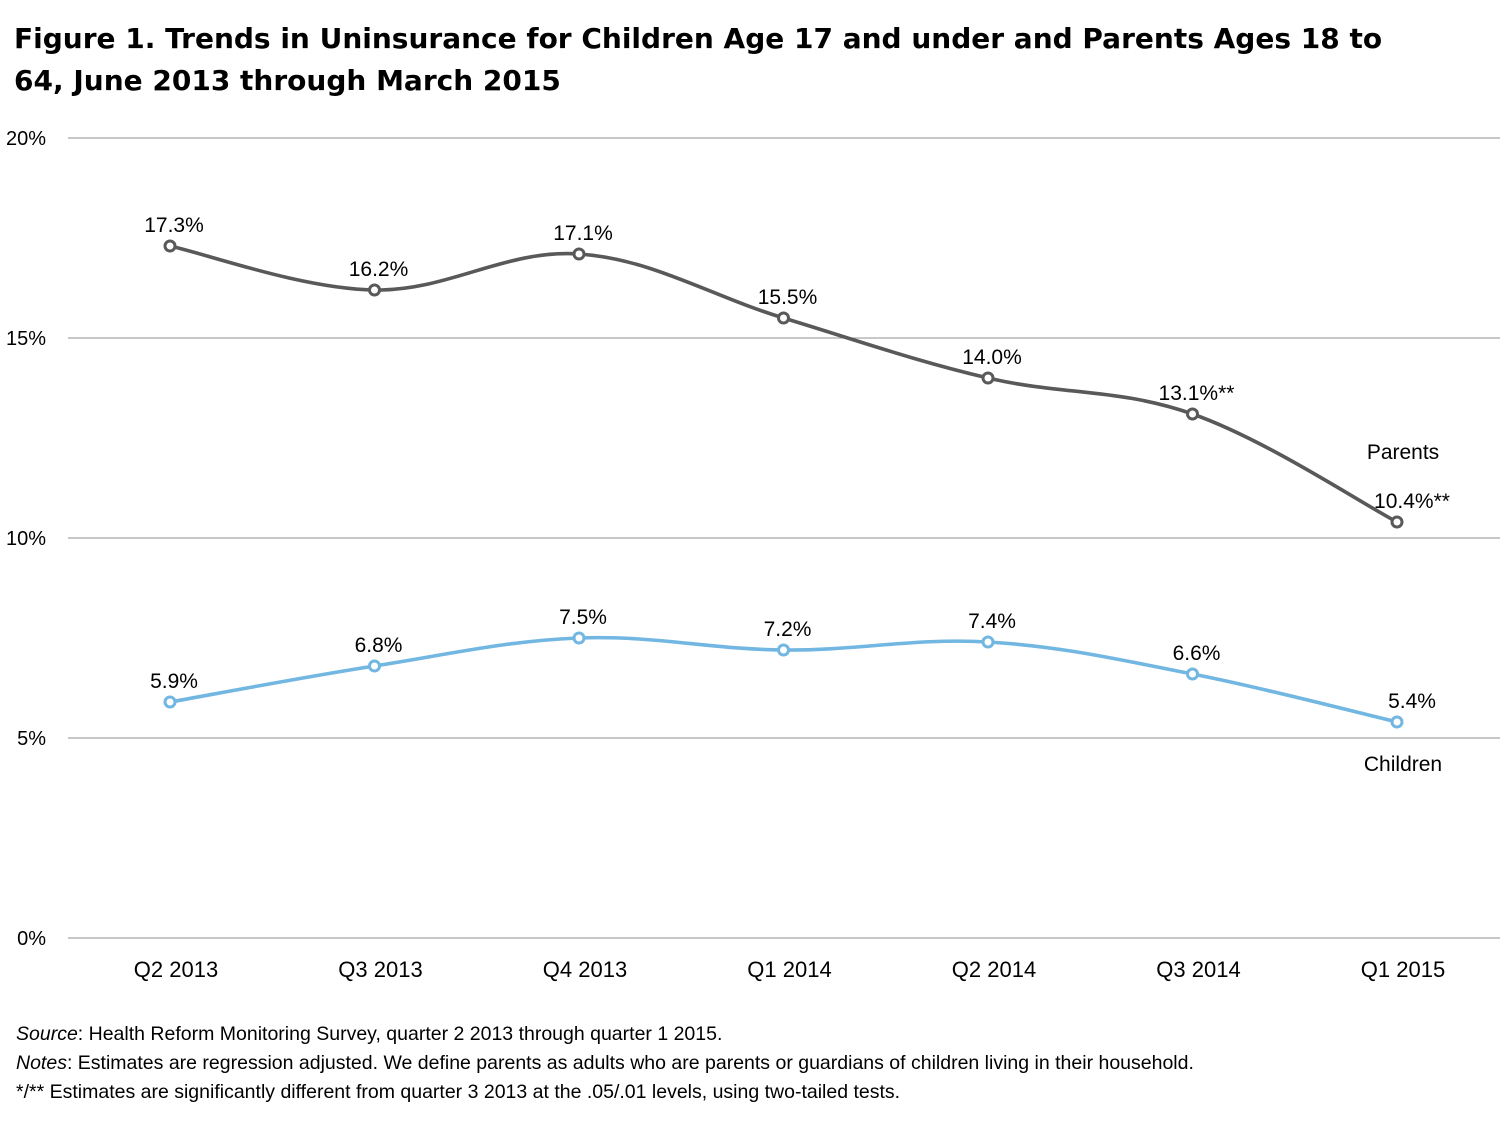  I want to click on x-tick-label: Q1 2014, so click(789, 969).